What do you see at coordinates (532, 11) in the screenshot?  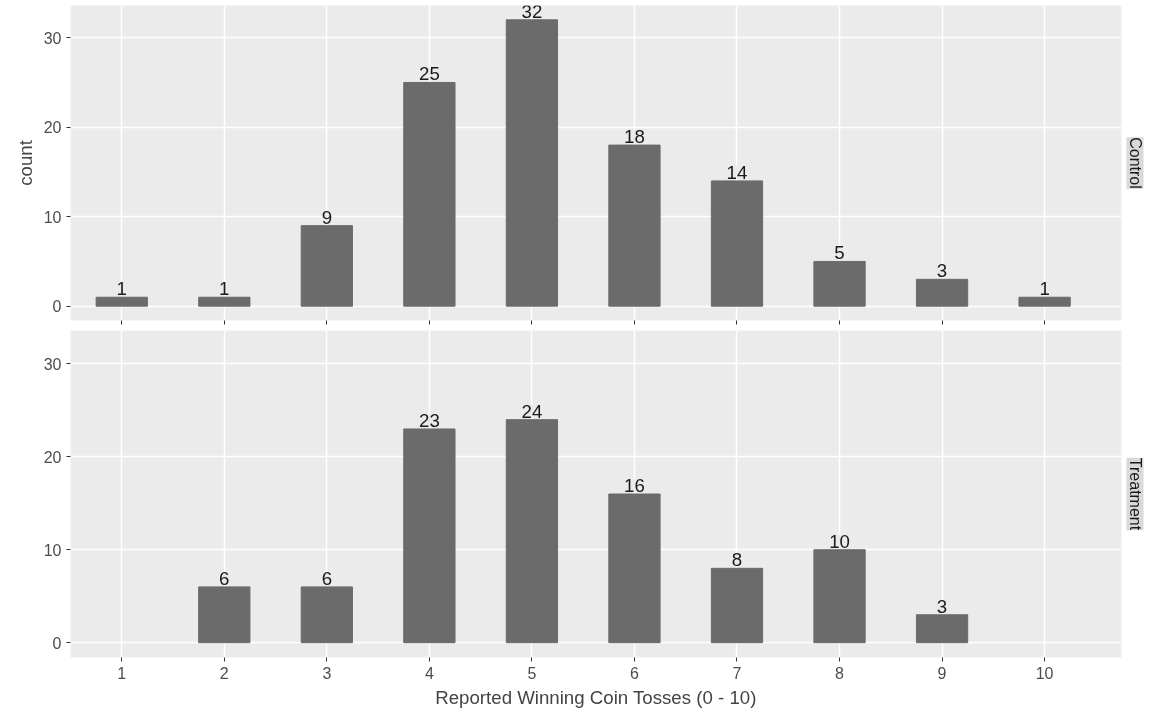 I see `data-label: 32` at bounding box center [532, 11].